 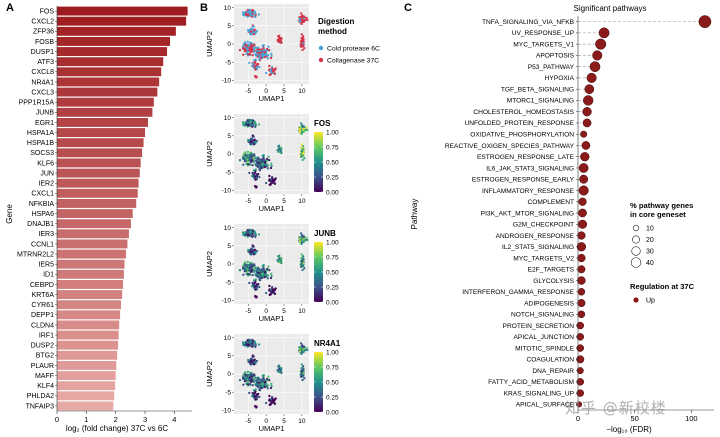 What do you see at coordinates (616, 408) in the screenshot?
I see `watermark: 知乎 @新校楼` at bounding box center [616, 408].